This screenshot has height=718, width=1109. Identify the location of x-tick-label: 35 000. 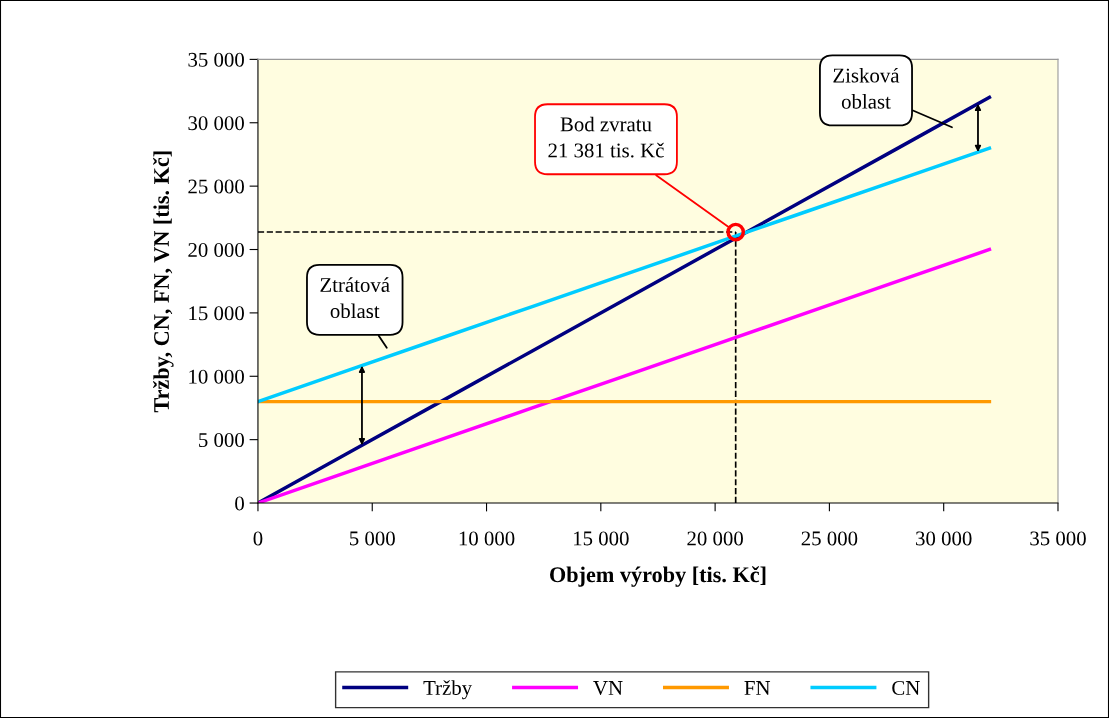
(1058, 538).